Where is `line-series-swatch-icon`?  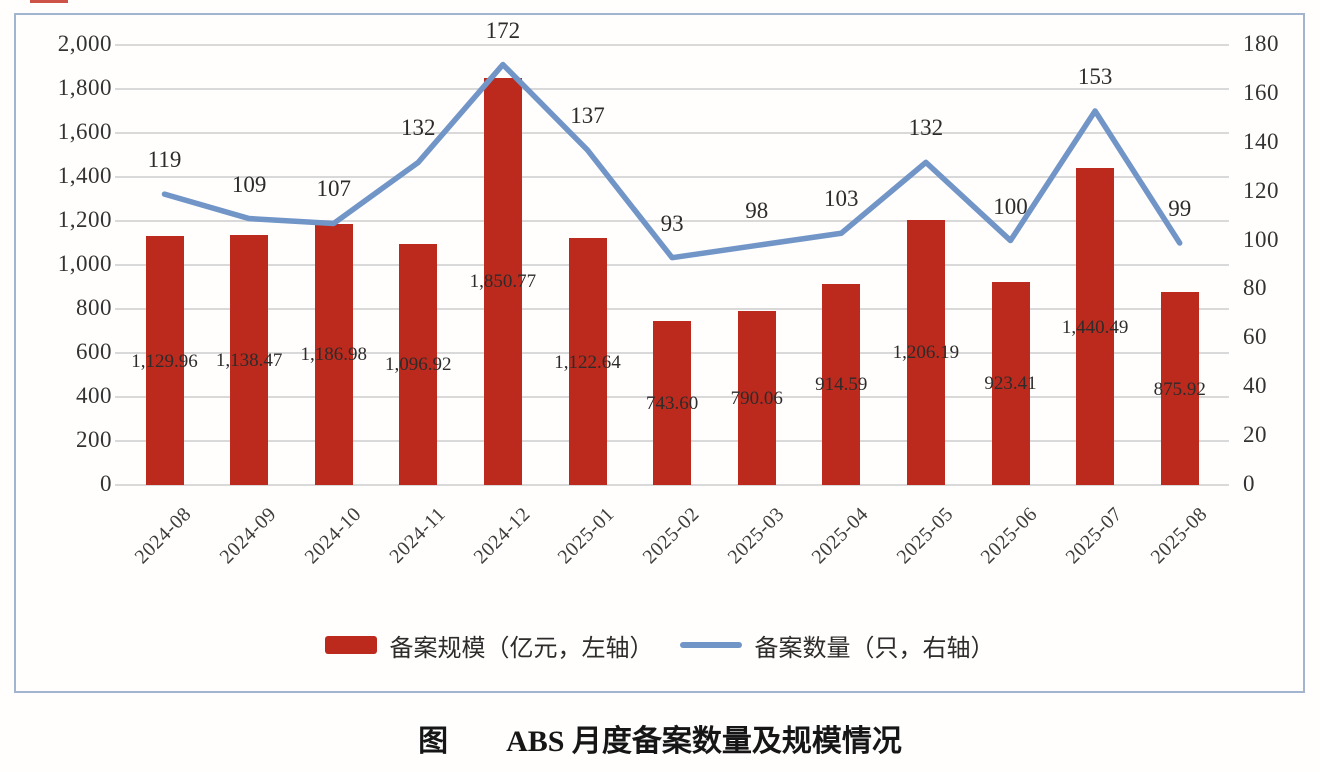 line-series-swatch-icon is located at coordinates (710, 645).